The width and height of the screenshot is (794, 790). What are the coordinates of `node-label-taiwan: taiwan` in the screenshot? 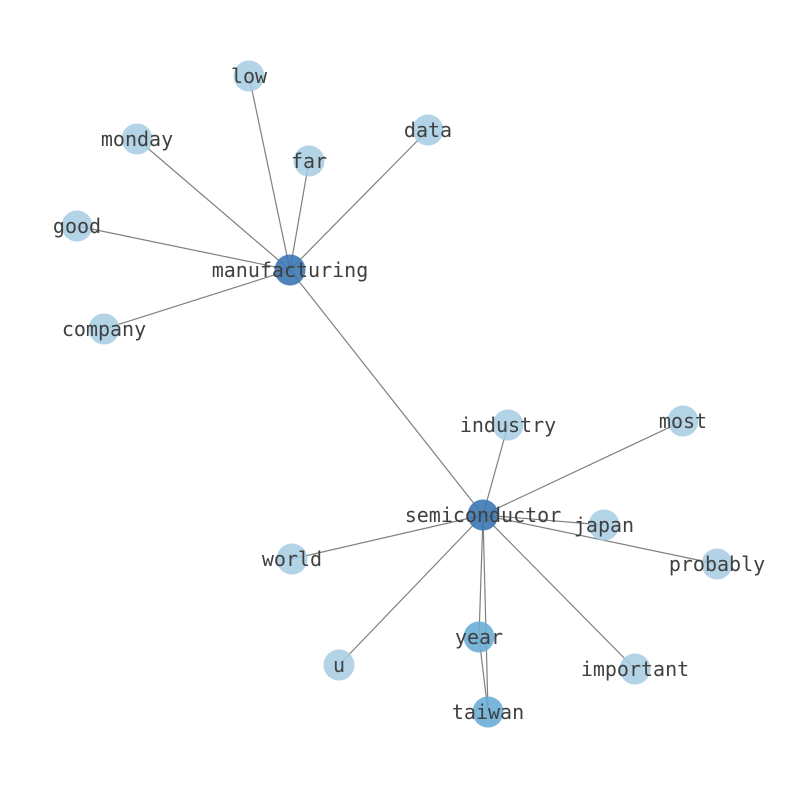 It's located at (488, 712).